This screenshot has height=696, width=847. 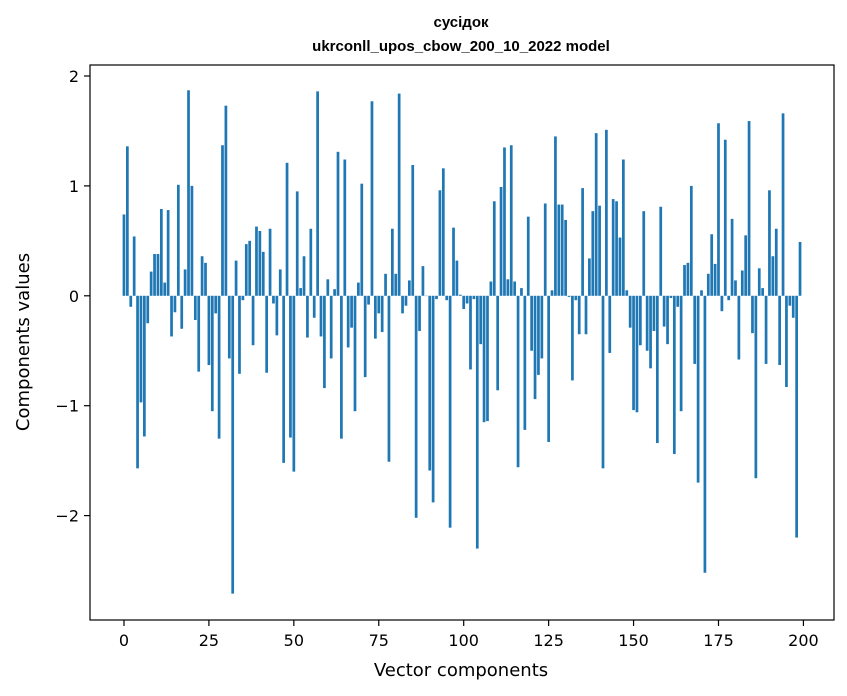 I want to click on x-tick-label-7: 175, so click(x=718, y=640).